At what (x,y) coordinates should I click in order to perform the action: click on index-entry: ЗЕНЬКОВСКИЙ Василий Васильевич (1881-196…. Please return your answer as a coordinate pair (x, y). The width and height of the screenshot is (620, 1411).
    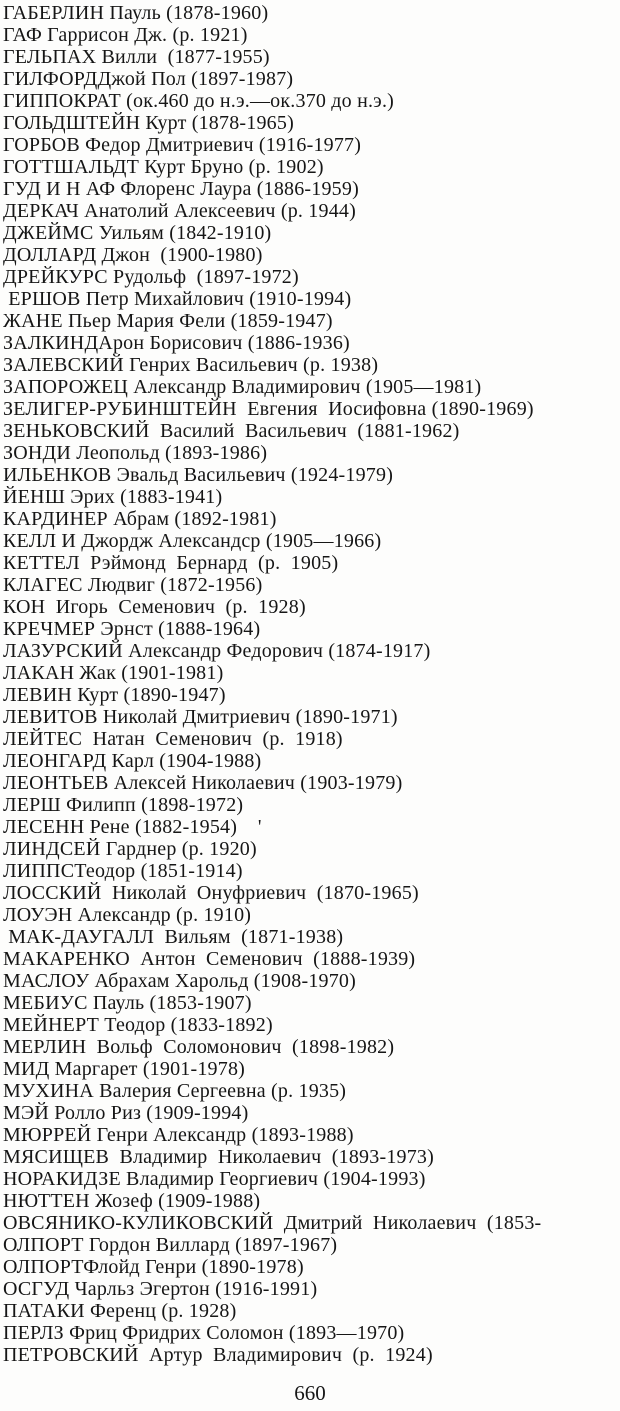
    Looking at the image, I should click on (231, 431).